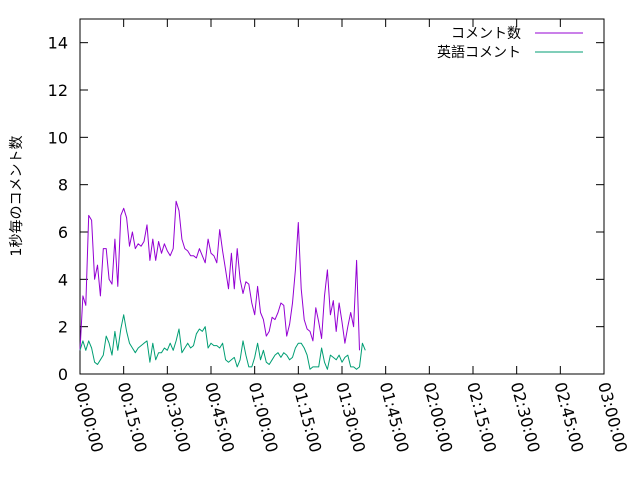  Describe the element at coordinates (568, 417) in the screenshot. I see `x-tick-label: 02:45:00` at that location.